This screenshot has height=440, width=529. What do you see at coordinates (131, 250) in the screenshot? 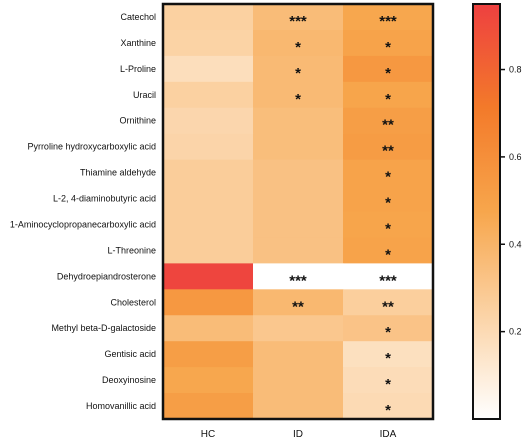
I see `row-label: L-Threonine` at bounding box center [131, 250].